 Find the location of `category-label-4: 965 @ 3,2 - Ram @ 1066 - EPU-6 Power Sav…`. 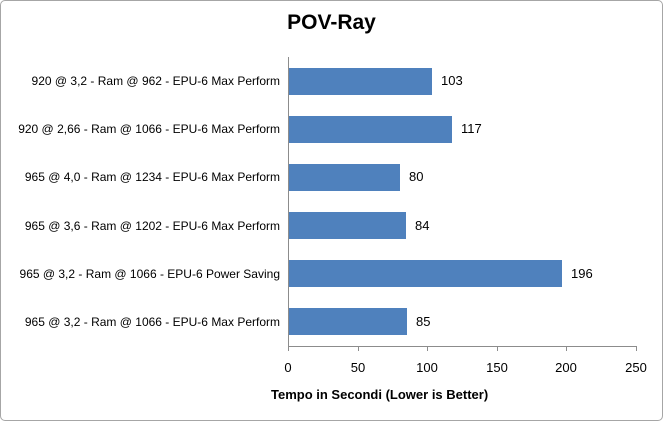

category-label-4: 965 @ 3,2 - Ram @ 1066 - EPU-6 Power Sav… is located at coordinates (149, 274).